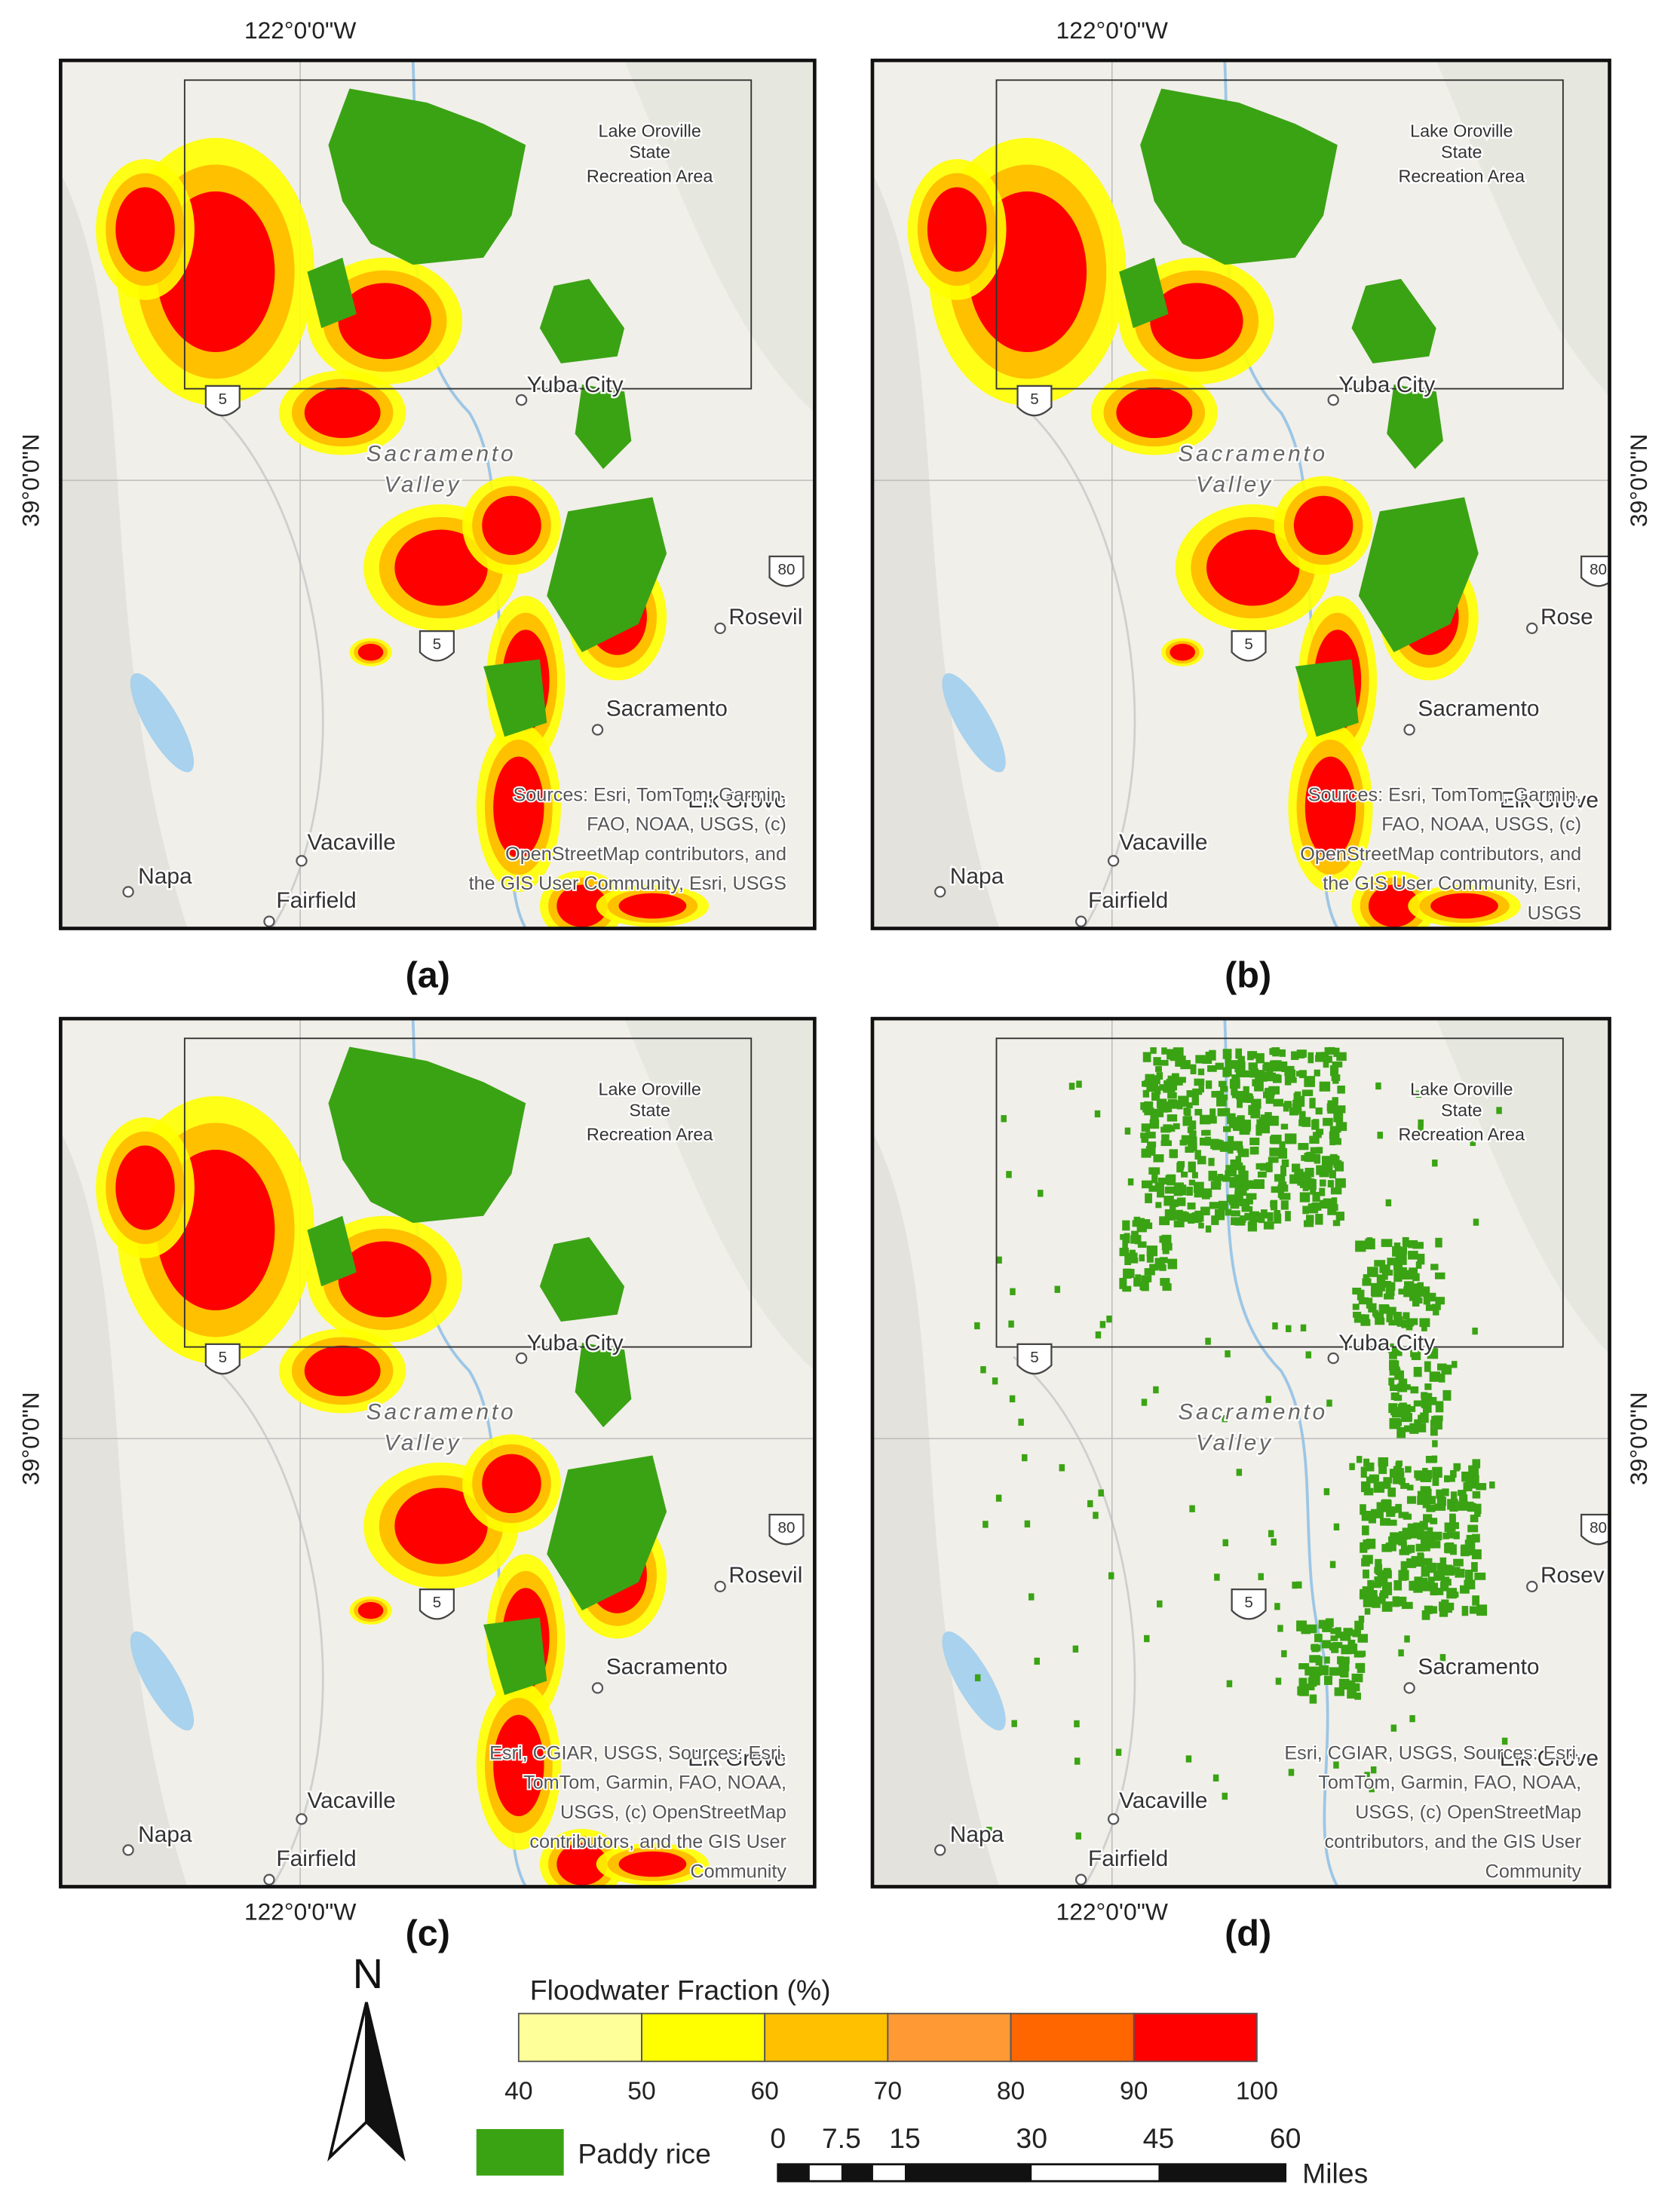 This screenshot has height=2212, width=1680. I want to click on place-label: Yuba City, so click(575, 1343).